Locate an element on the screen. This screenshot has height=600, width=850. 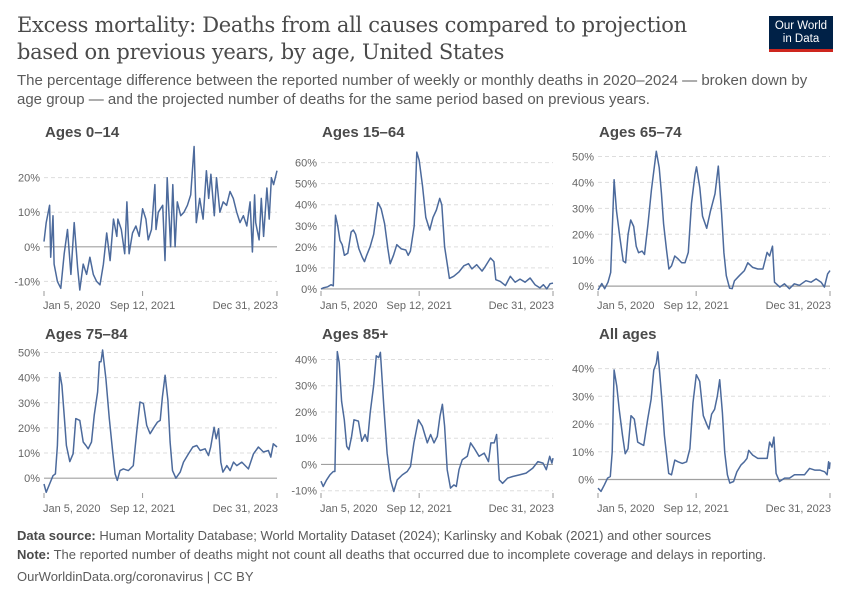
owid-logo: Our World in Data is located at coordinates (801, 34).